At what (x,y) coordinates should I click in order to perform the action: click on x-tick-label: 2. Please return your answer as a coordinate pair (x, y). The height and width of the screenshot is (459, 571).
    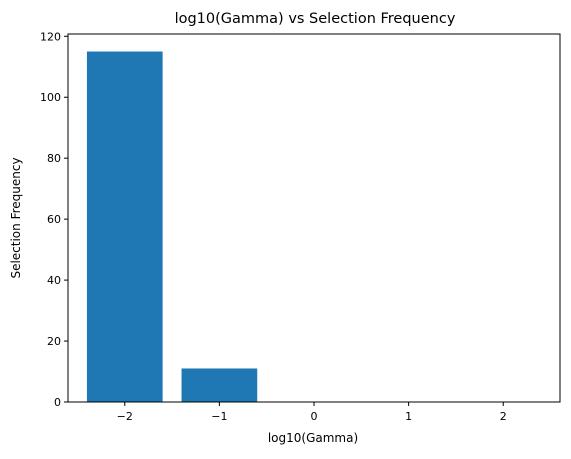
    Looking at the image, I should click on (503, 416).